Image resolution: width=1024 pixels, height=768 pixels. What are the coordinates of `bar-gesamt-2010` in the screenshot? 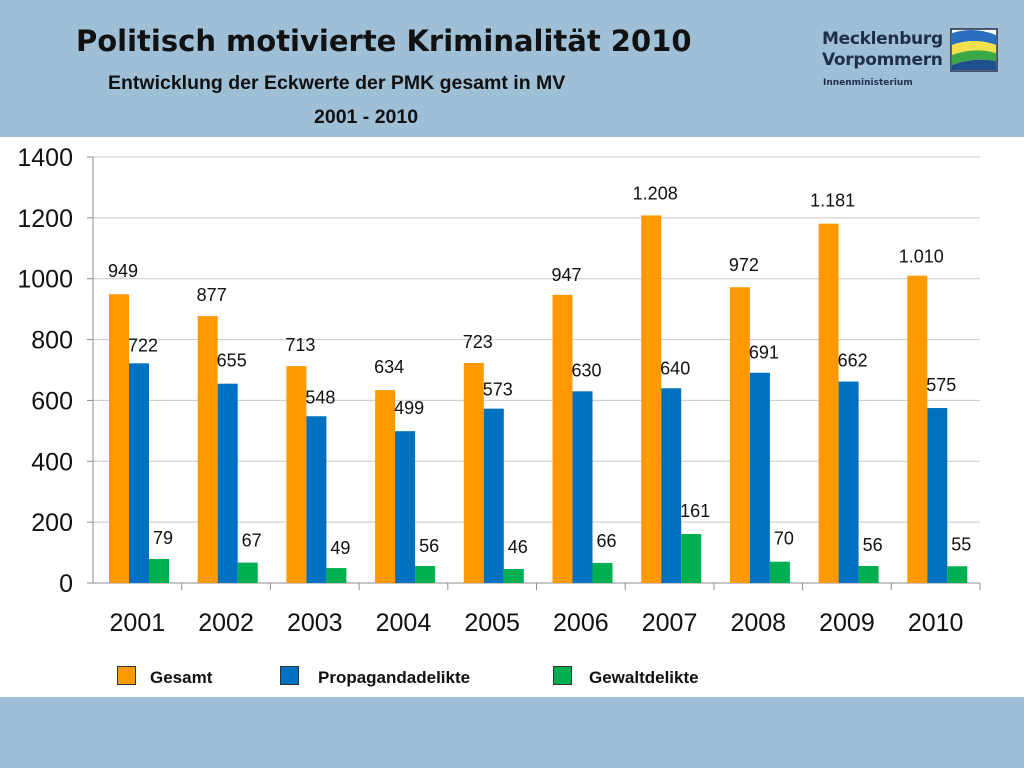 It's located at (917, 429).